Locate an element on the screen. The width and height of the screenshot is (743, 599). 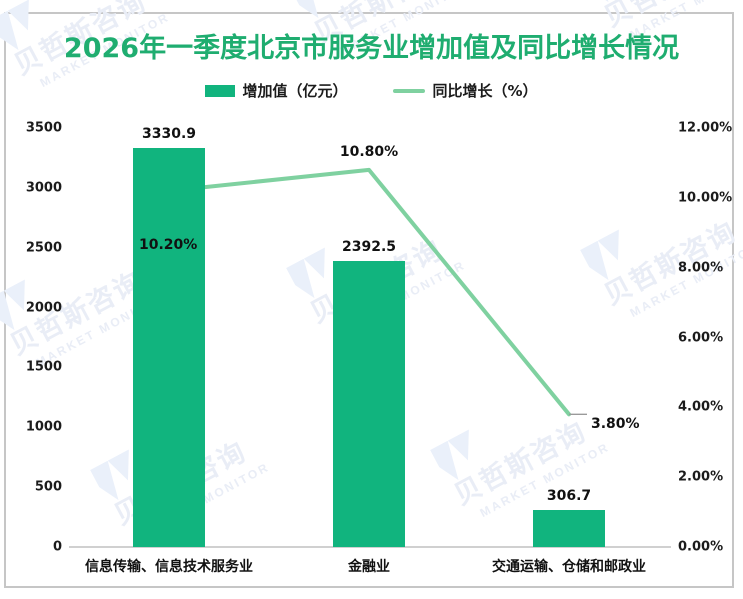
x-axis-label-2: 金融业 is located at coordinates (369, 567).